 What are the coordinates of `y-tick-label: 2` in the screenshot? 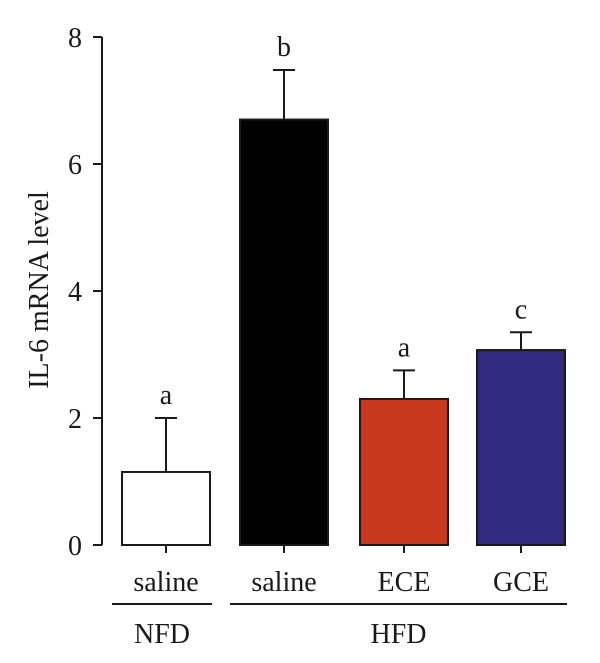 It's located at (75, 419).